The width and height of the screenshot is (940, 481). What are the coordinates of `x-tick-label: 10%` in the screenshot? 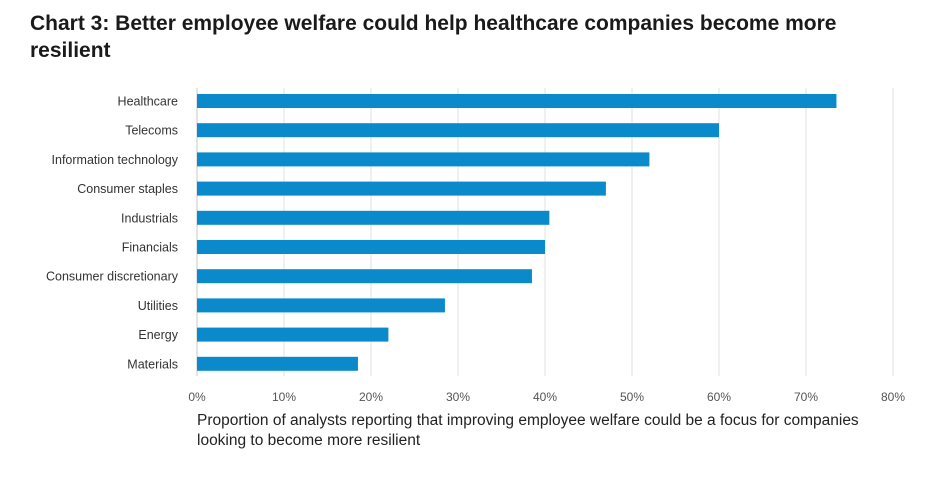 It's located at (284, 397).